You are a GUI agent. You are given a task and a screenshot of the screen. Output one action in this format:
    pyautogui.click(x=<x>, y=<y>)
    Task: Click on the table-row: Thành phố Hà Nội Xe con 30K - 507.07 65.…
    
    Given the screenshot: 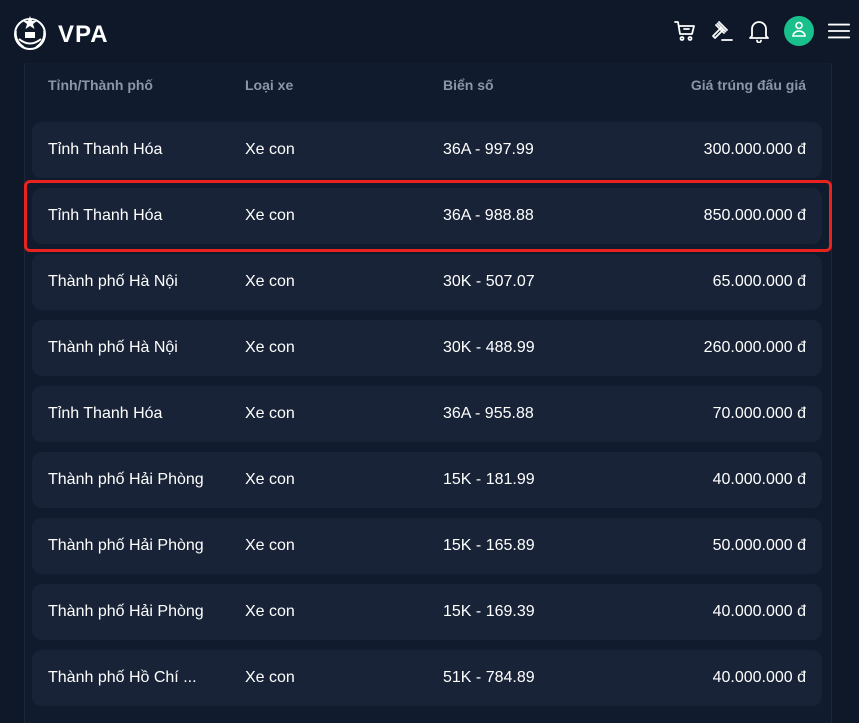 What is the action you would take?
    pyautogui.click(x=427, y=282)
    